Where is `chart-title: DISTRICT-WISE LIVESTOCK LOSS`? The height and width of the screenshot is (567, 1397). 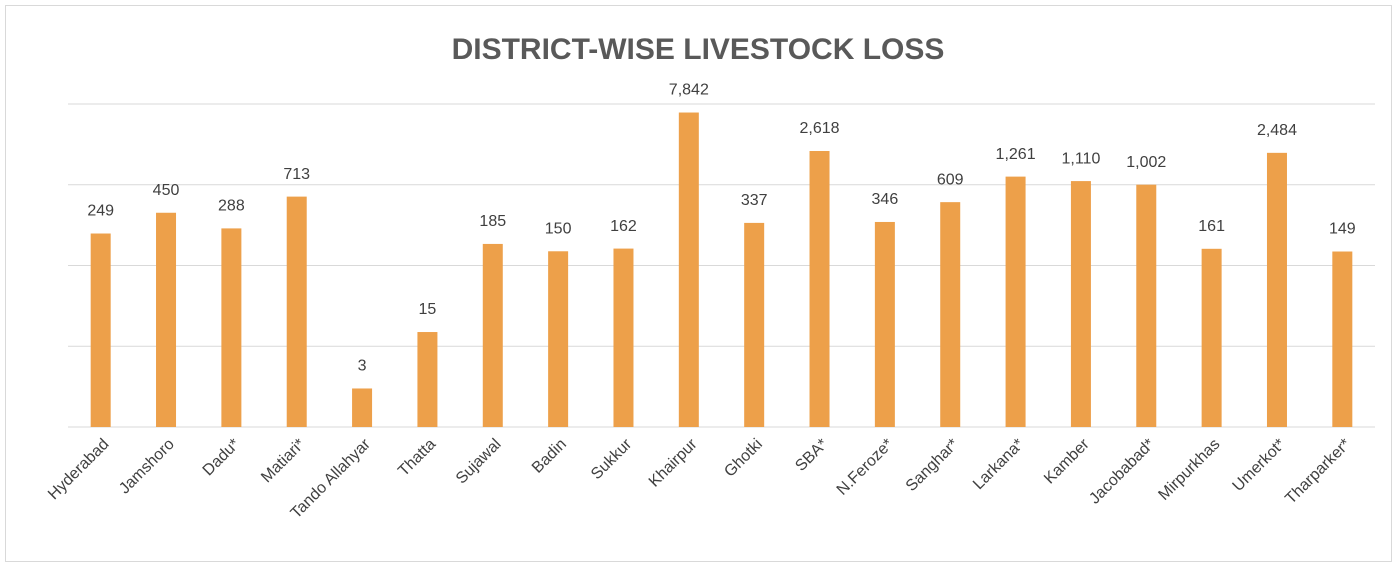
chart-title: DISTRICT-WISE LIVESTOCK LOSS is located at coordinates (698, 49).